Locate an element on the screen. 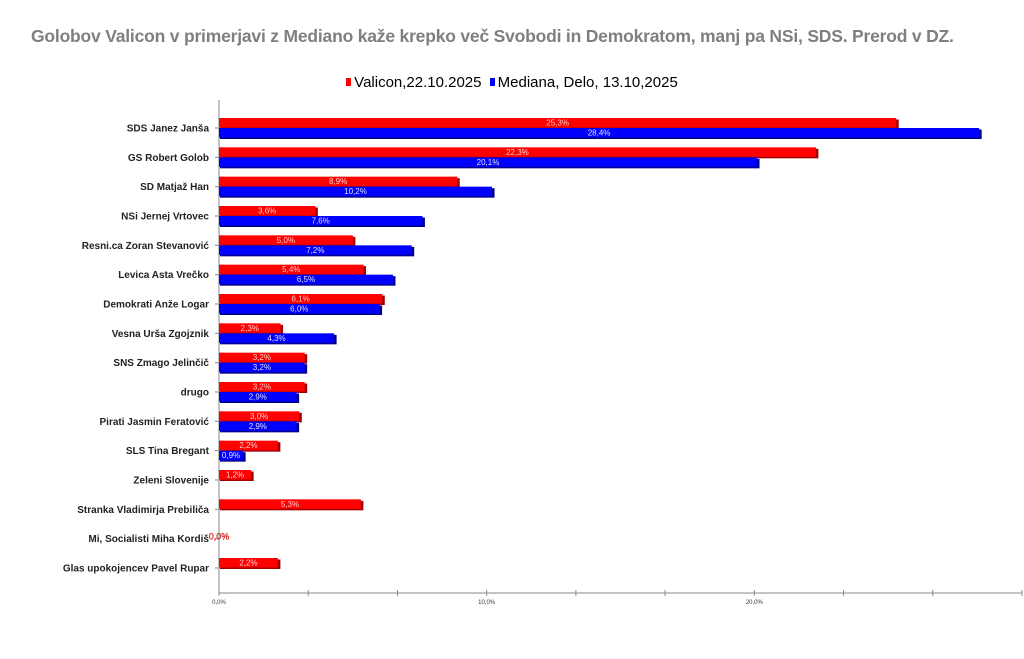 The width and height of the screenshot is (1024, 659). category-label: Demokrati Anže Logar is located at coordinates (156, 305).